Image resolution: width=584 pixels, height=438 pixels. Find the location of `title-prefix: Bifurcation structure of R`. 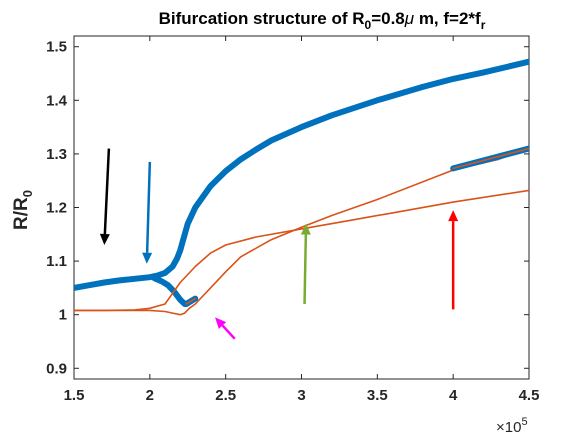

title-prefix: Bifurcation structure of R is located at coordinates (262, 18).